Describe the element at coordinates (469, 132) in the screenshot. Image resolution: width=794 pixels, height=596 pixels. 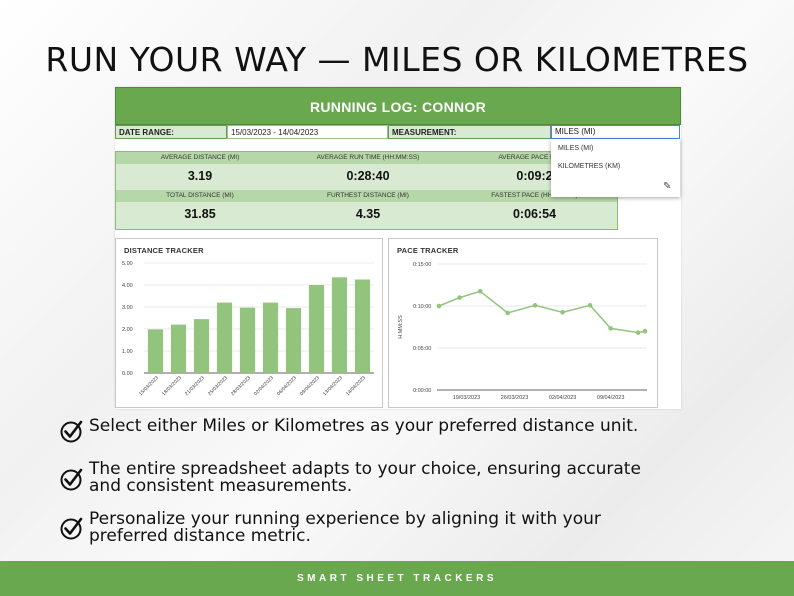
I see `measurement-label: MEASUREMENT:` at that location.